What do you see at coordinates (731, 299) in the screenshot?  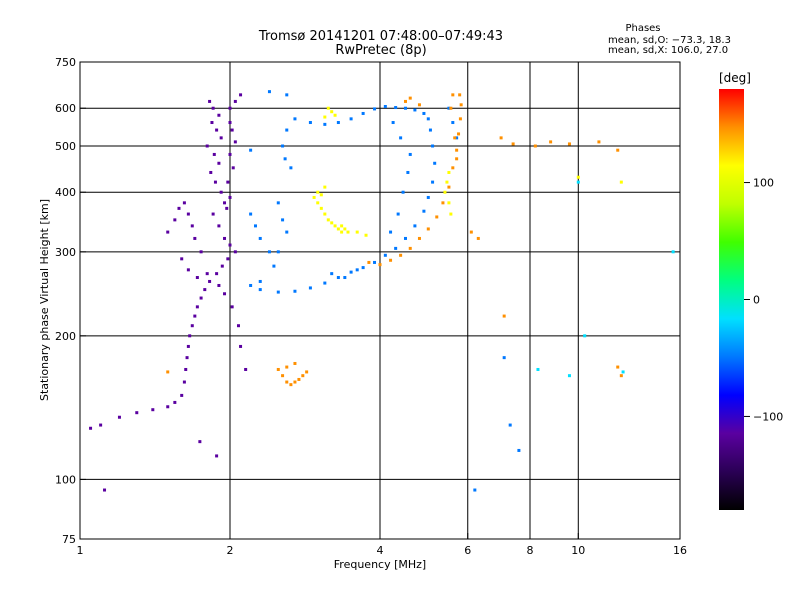 I see `colorbar-gradient` at bounding box center [731, 299].